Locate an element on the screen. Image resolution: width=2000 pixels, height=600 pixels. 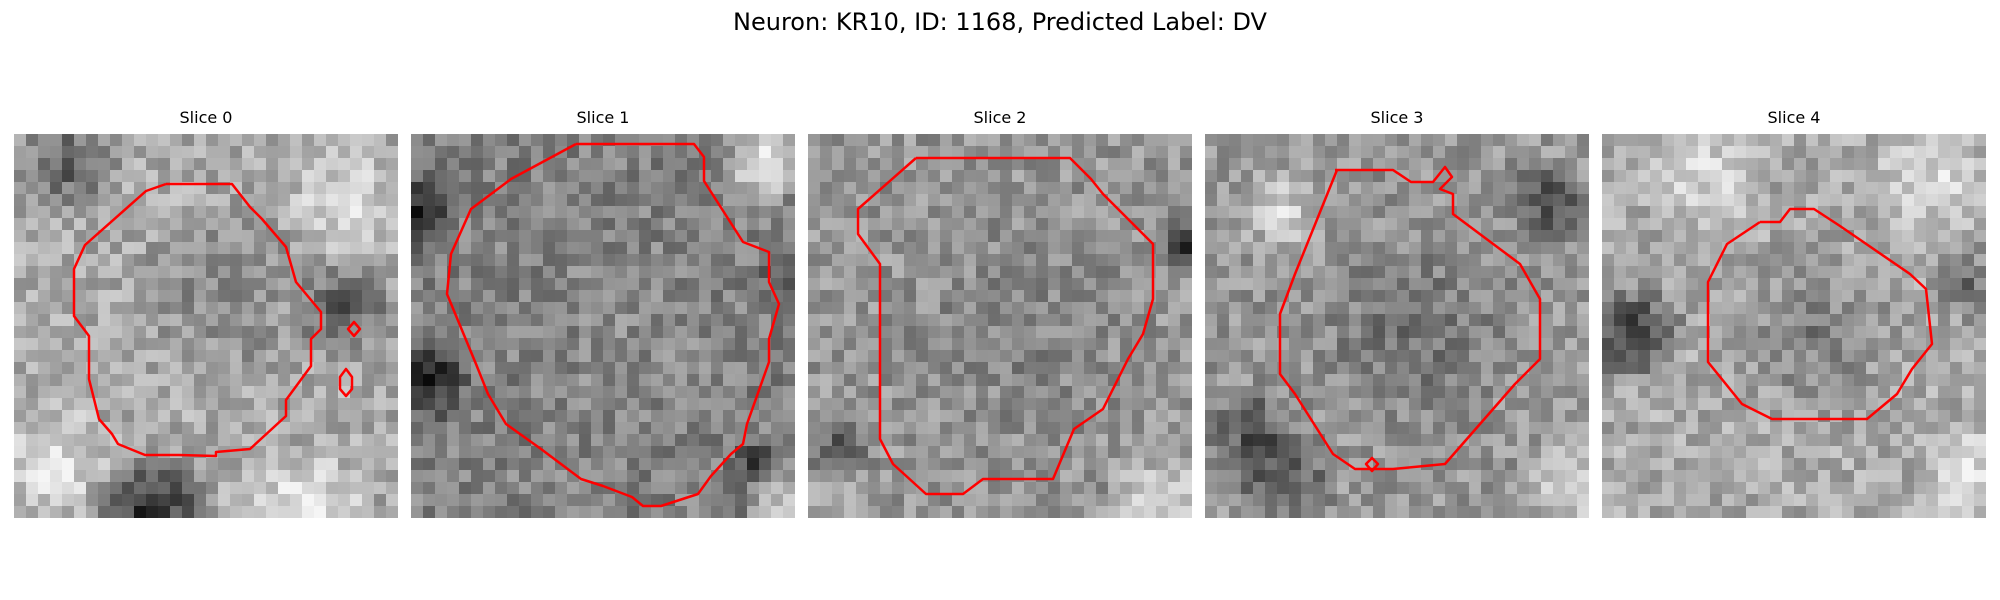
slice-panel-3: Slice 3 is located at coordinates (1397, 313).